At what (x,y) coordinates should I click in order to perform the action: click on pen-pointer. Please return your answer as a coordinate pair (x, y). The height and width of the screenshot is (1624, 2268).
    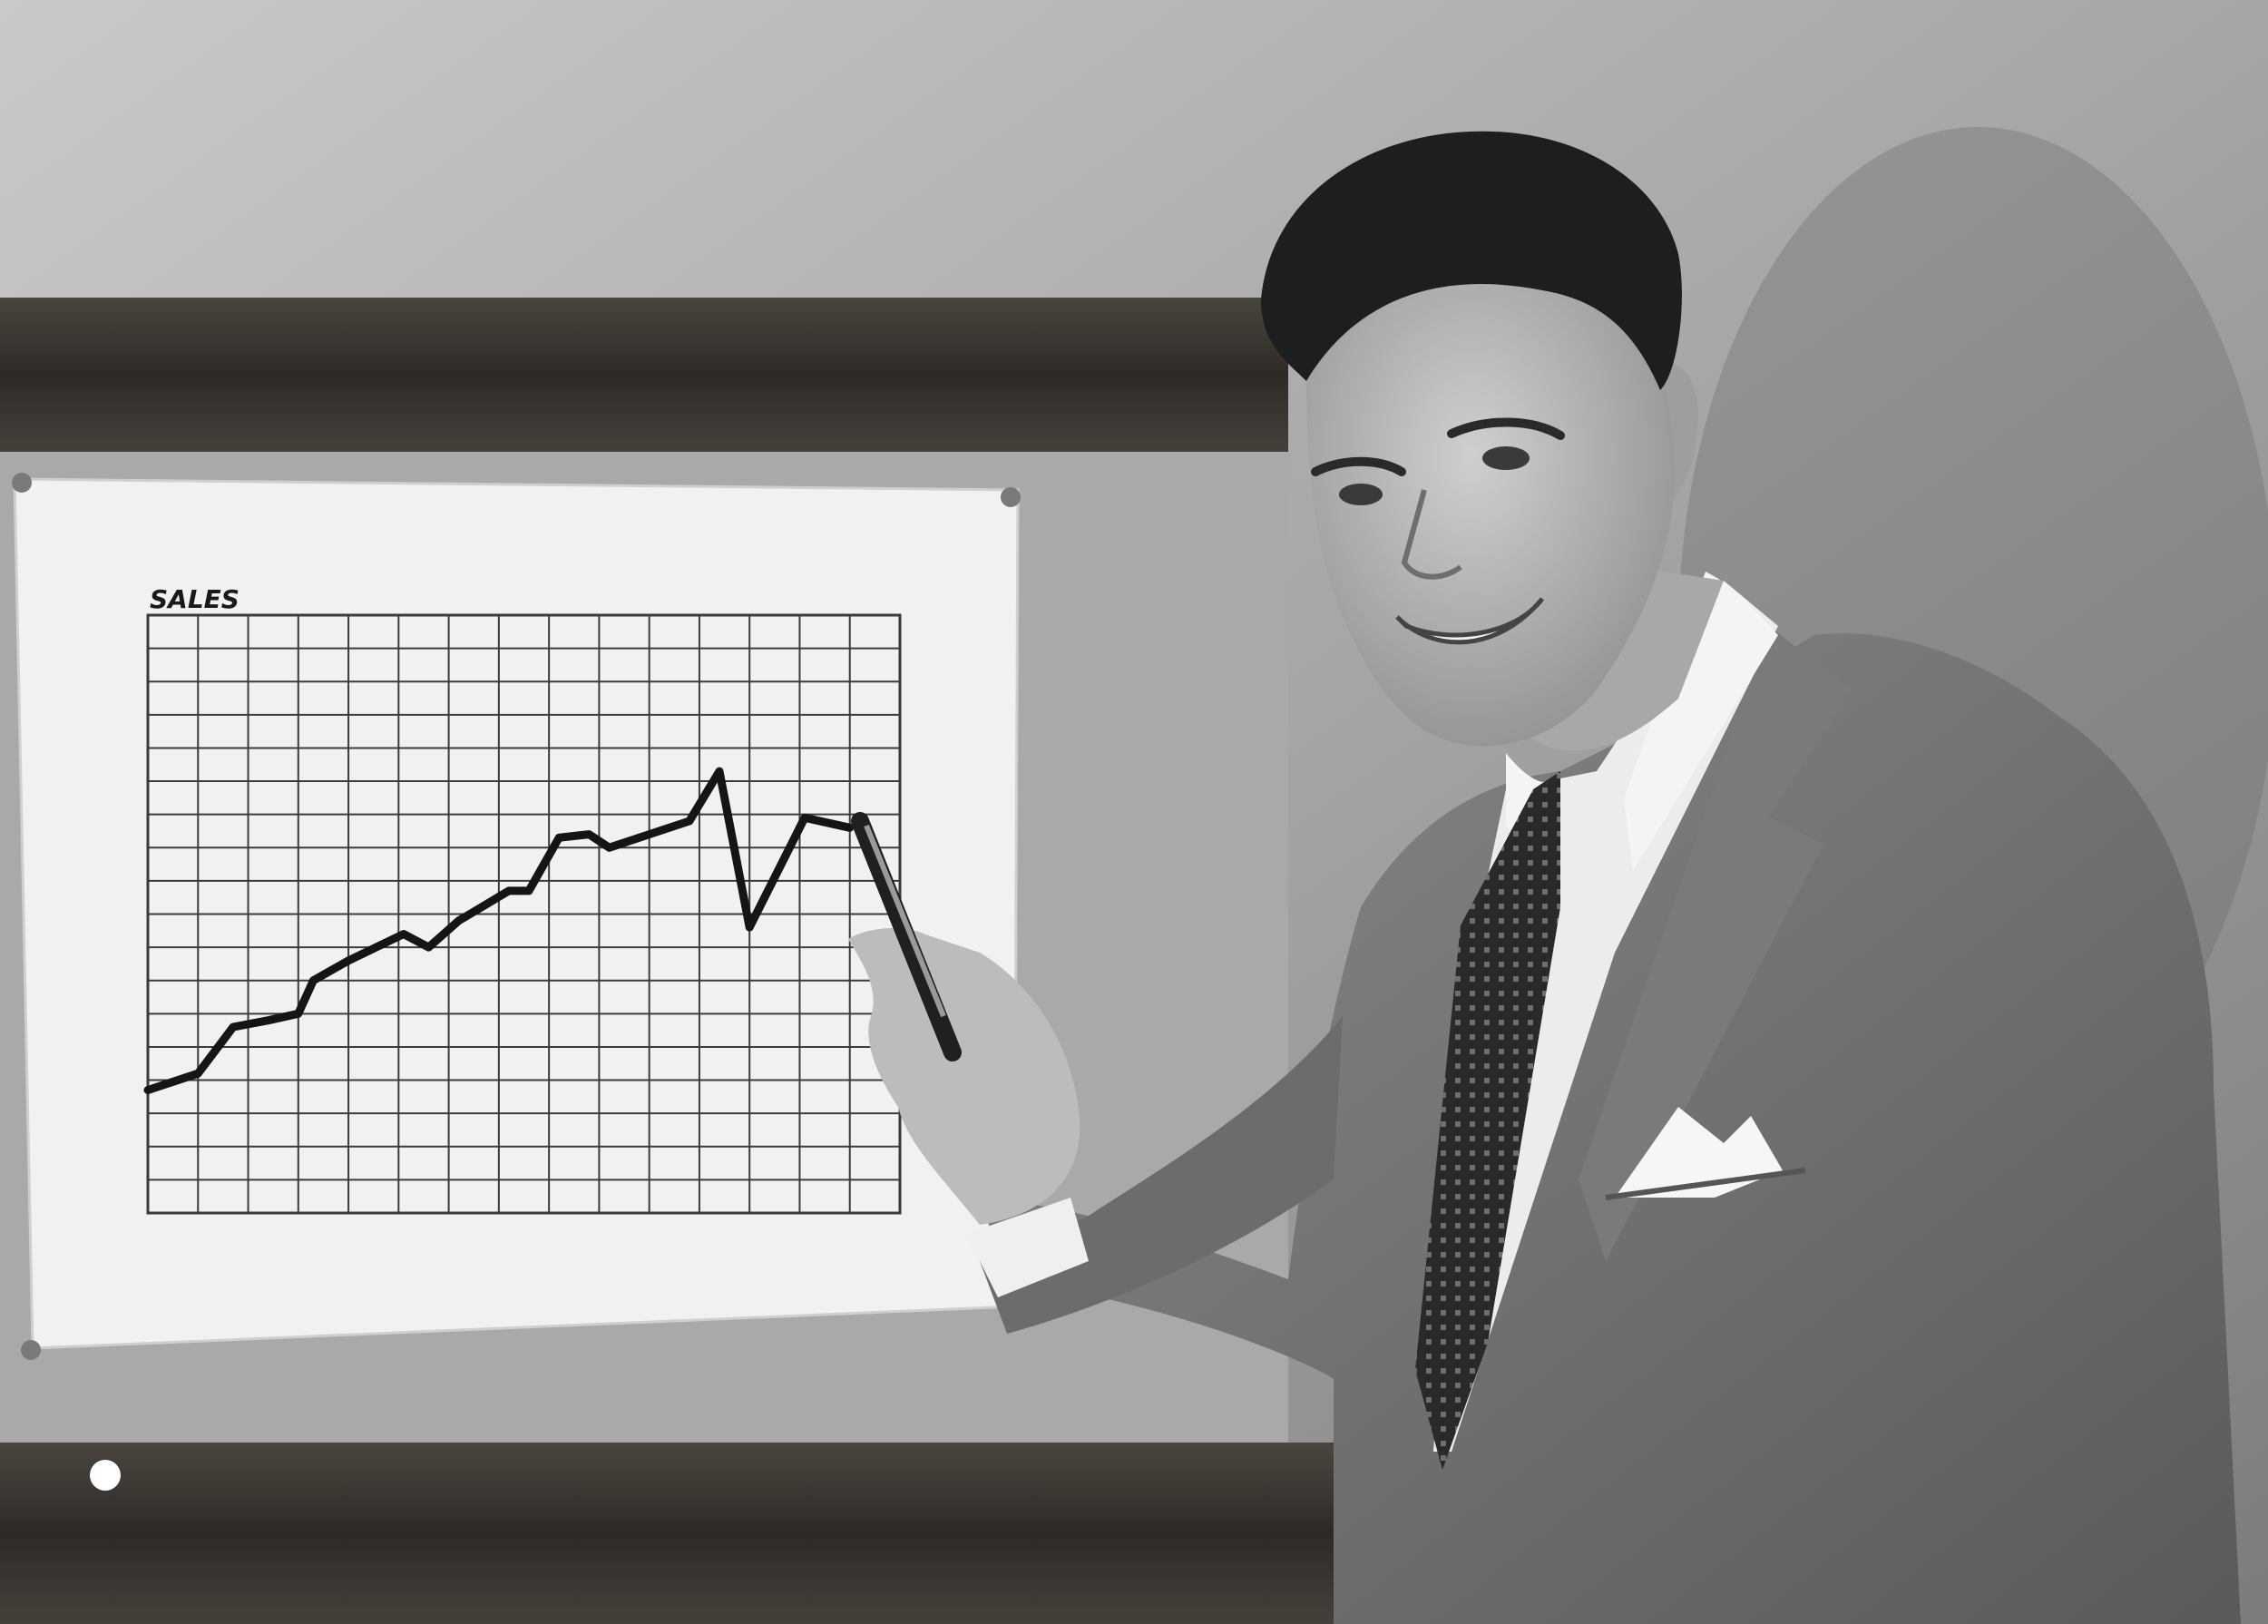
    Looking at the image, I should click on (907, 936).